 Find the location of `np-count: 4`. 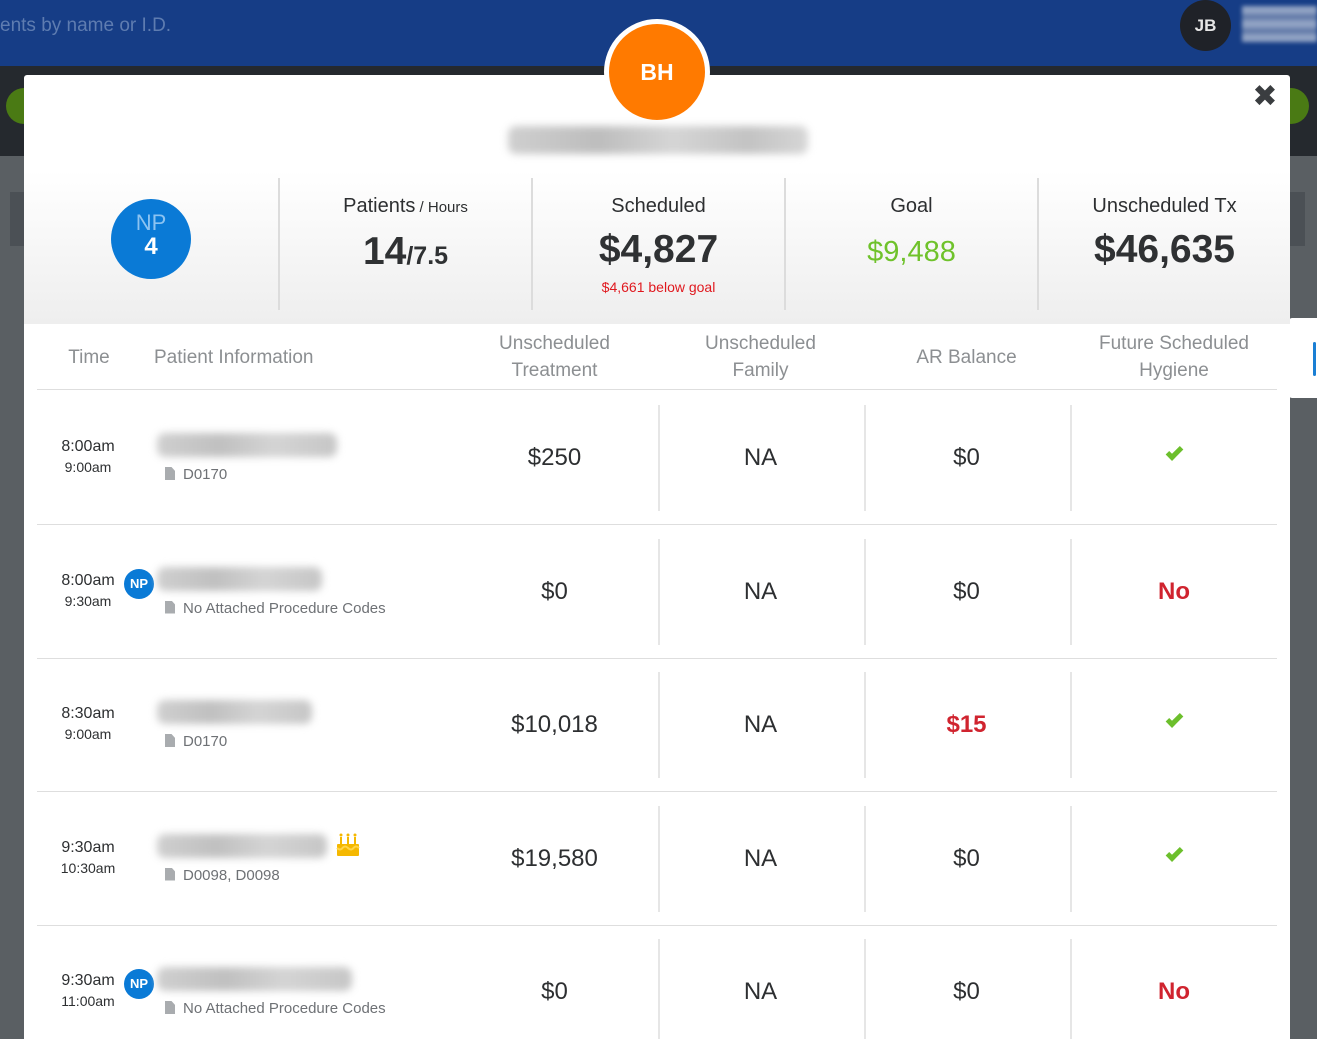

np-count: 4 is located at coordinates (151, 246).